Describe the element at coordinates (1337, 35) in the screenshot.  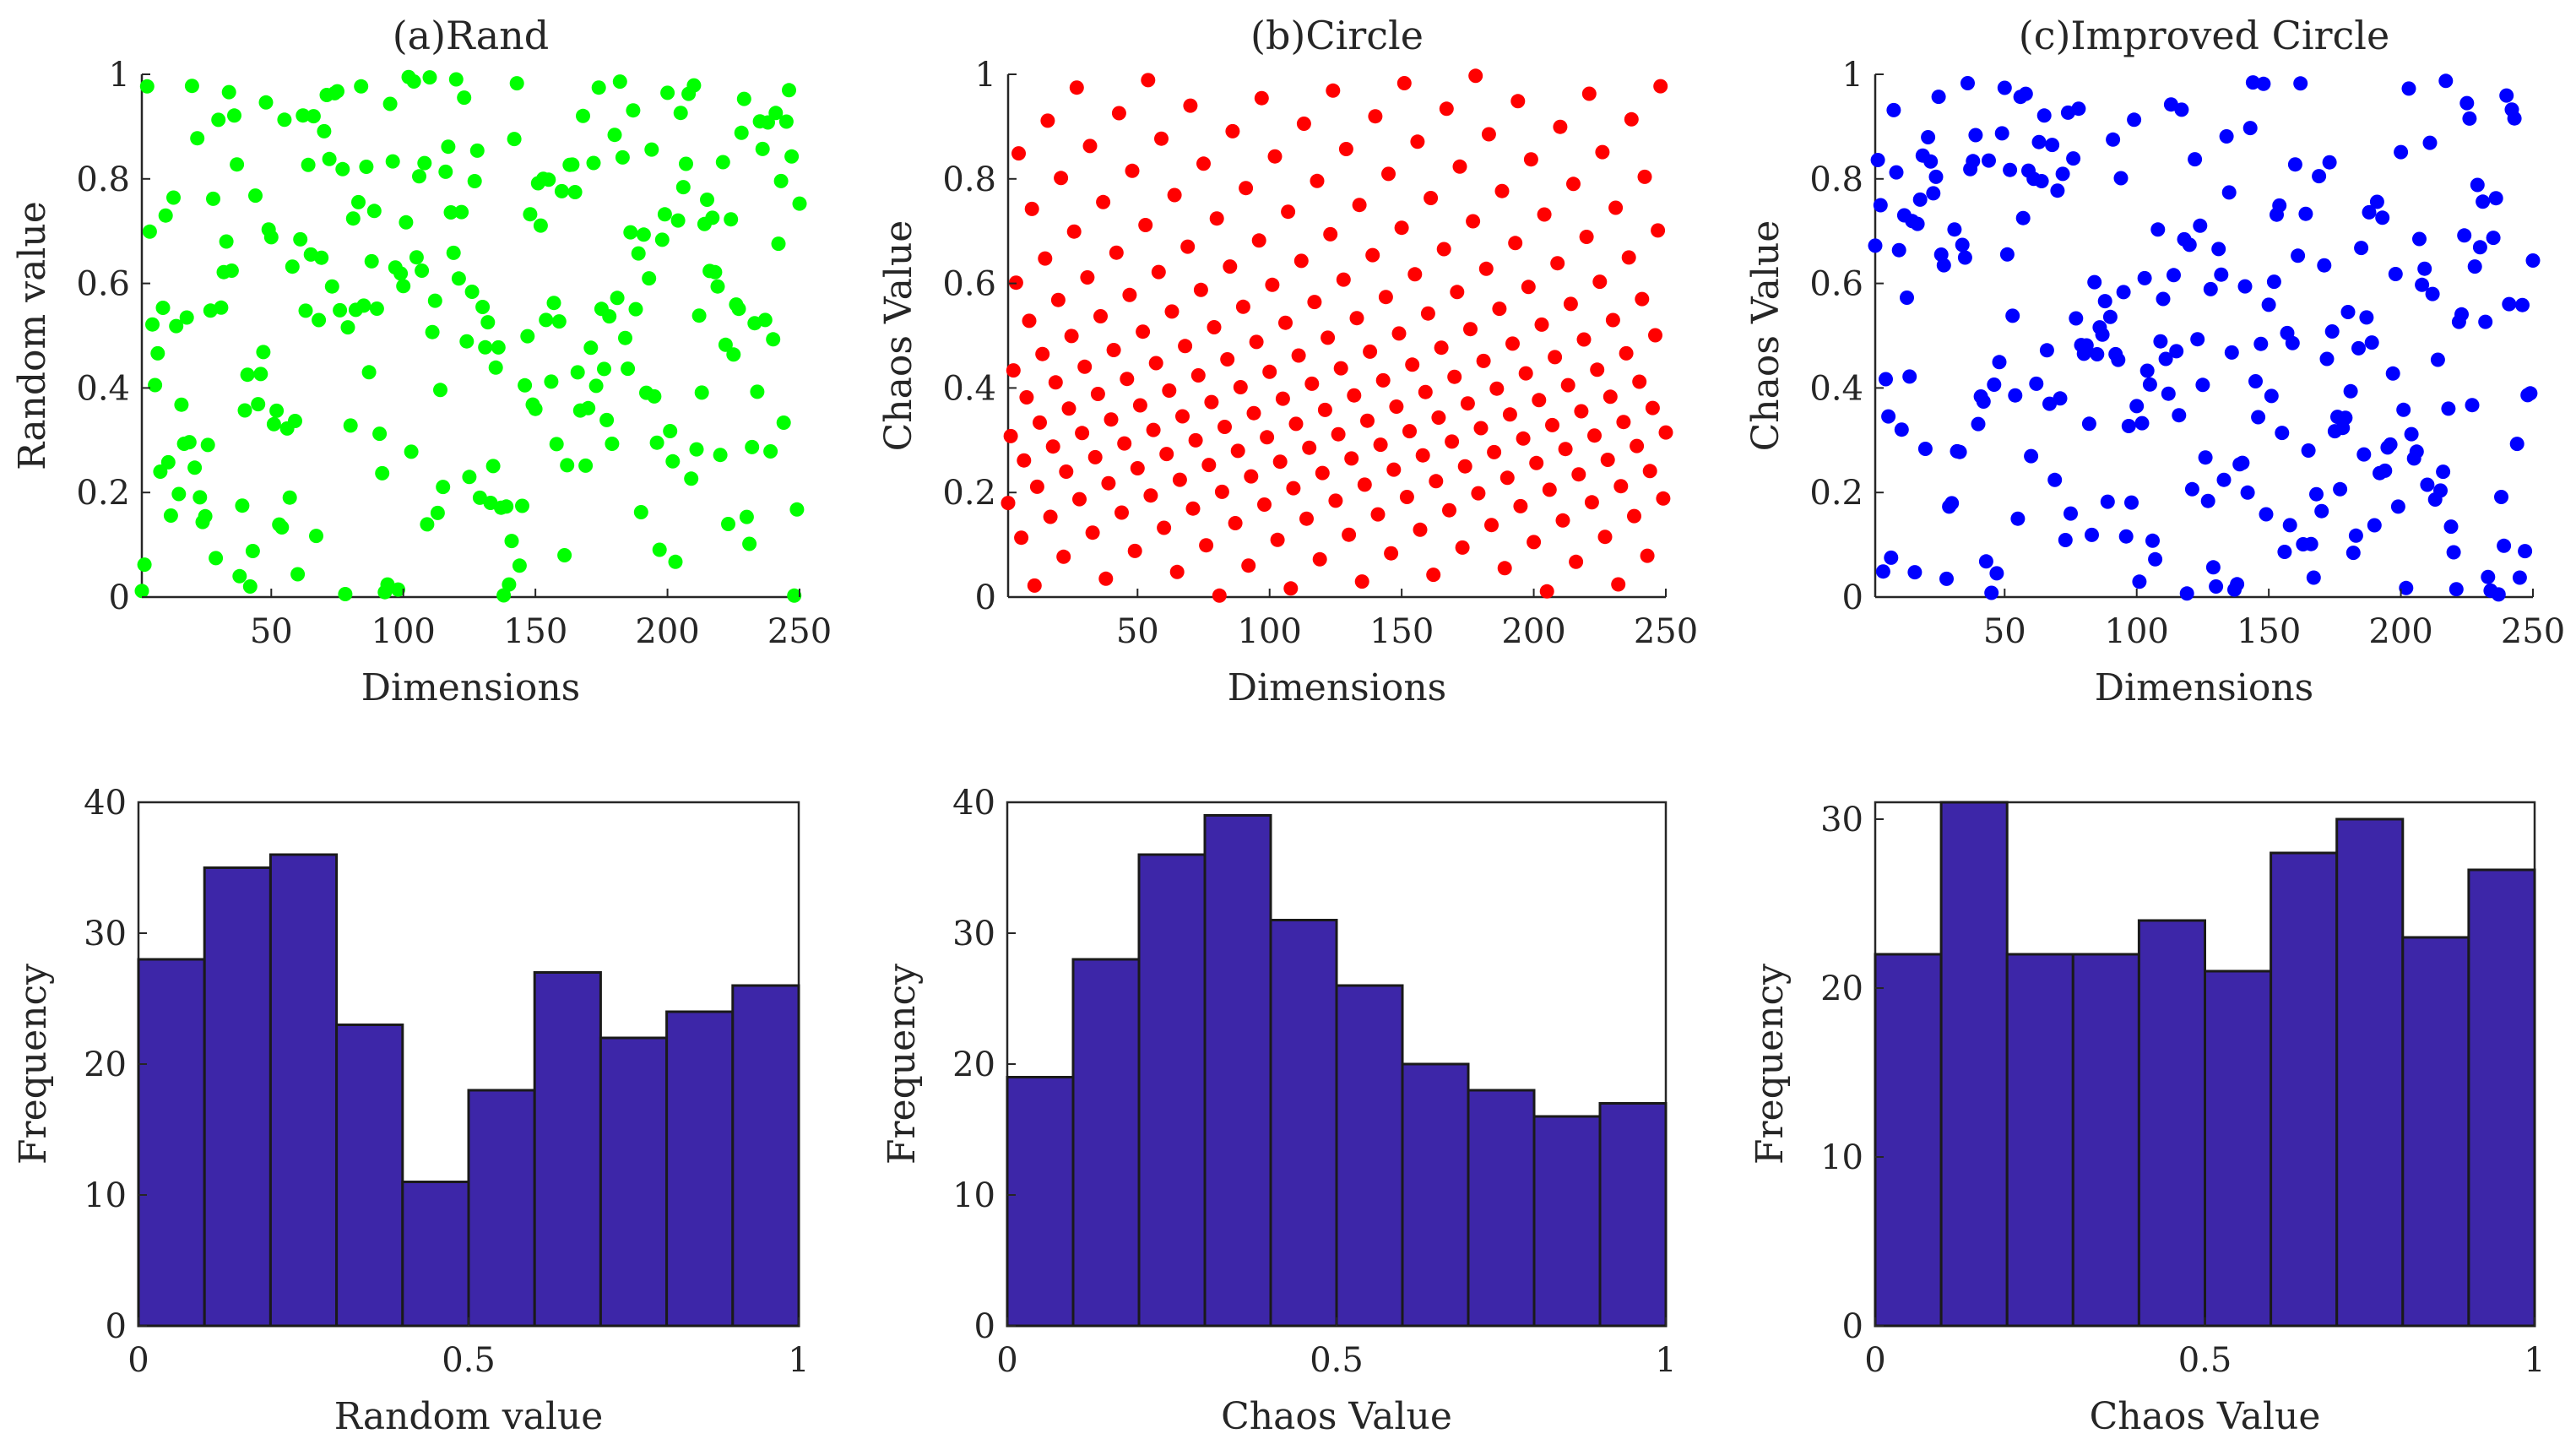
I see `chart-title: (b)Circle` at that location.